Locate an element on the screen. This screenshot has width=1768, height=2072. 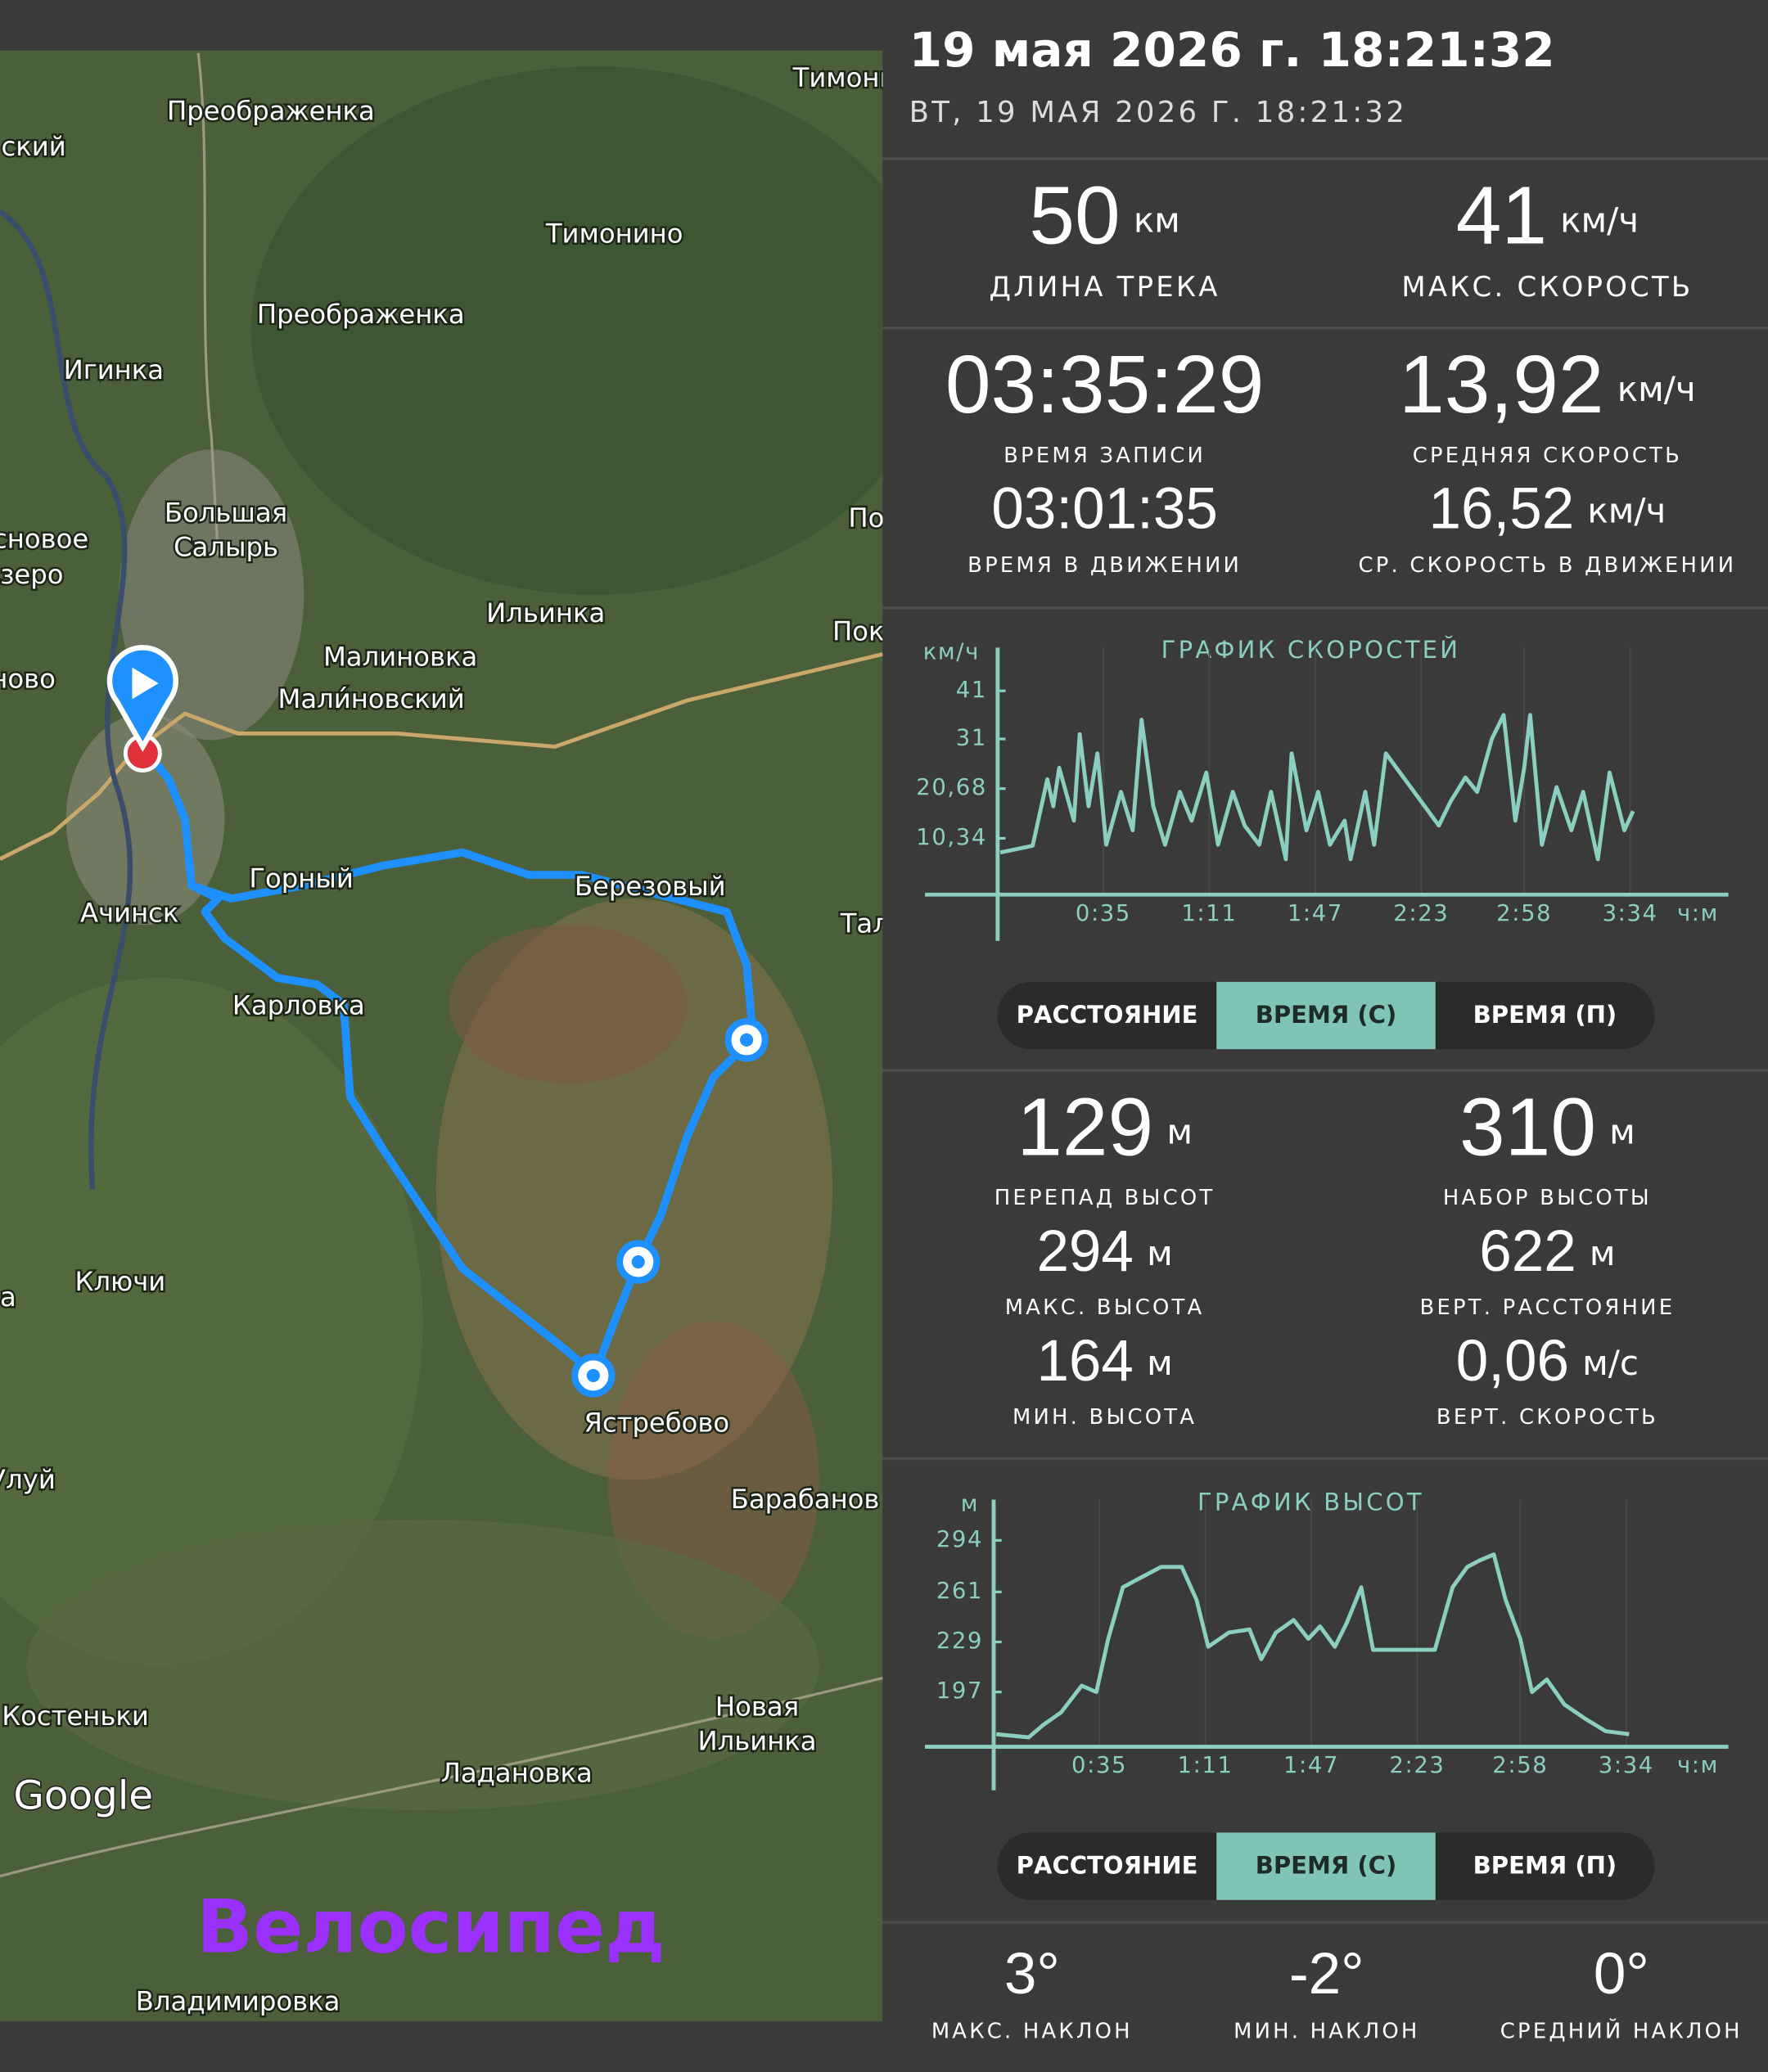
stat-label: СР. СКОРОСТЬ В ДВИЖЕНИИ is located at coordinates (1548, 565).